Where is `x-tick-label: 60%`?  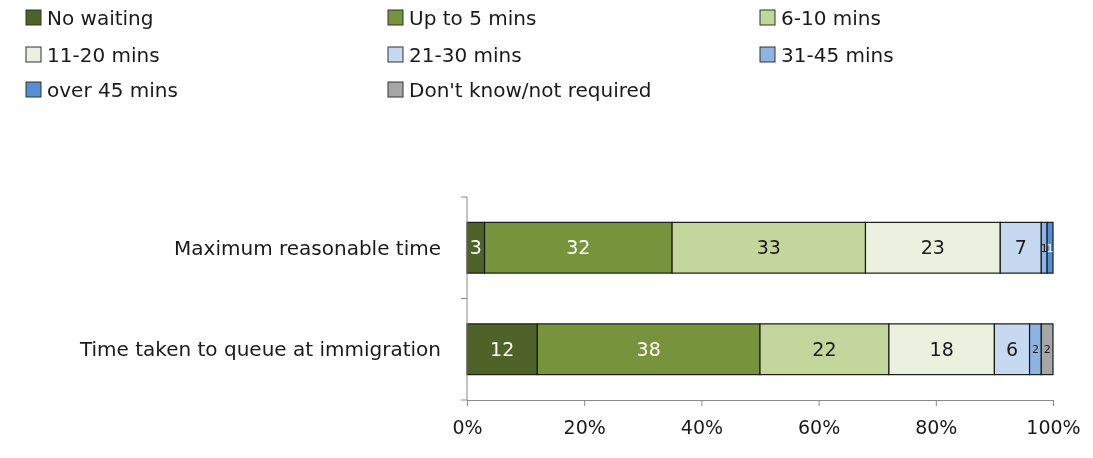
x-tick-label: 60% is located at coordinates (819, 426).